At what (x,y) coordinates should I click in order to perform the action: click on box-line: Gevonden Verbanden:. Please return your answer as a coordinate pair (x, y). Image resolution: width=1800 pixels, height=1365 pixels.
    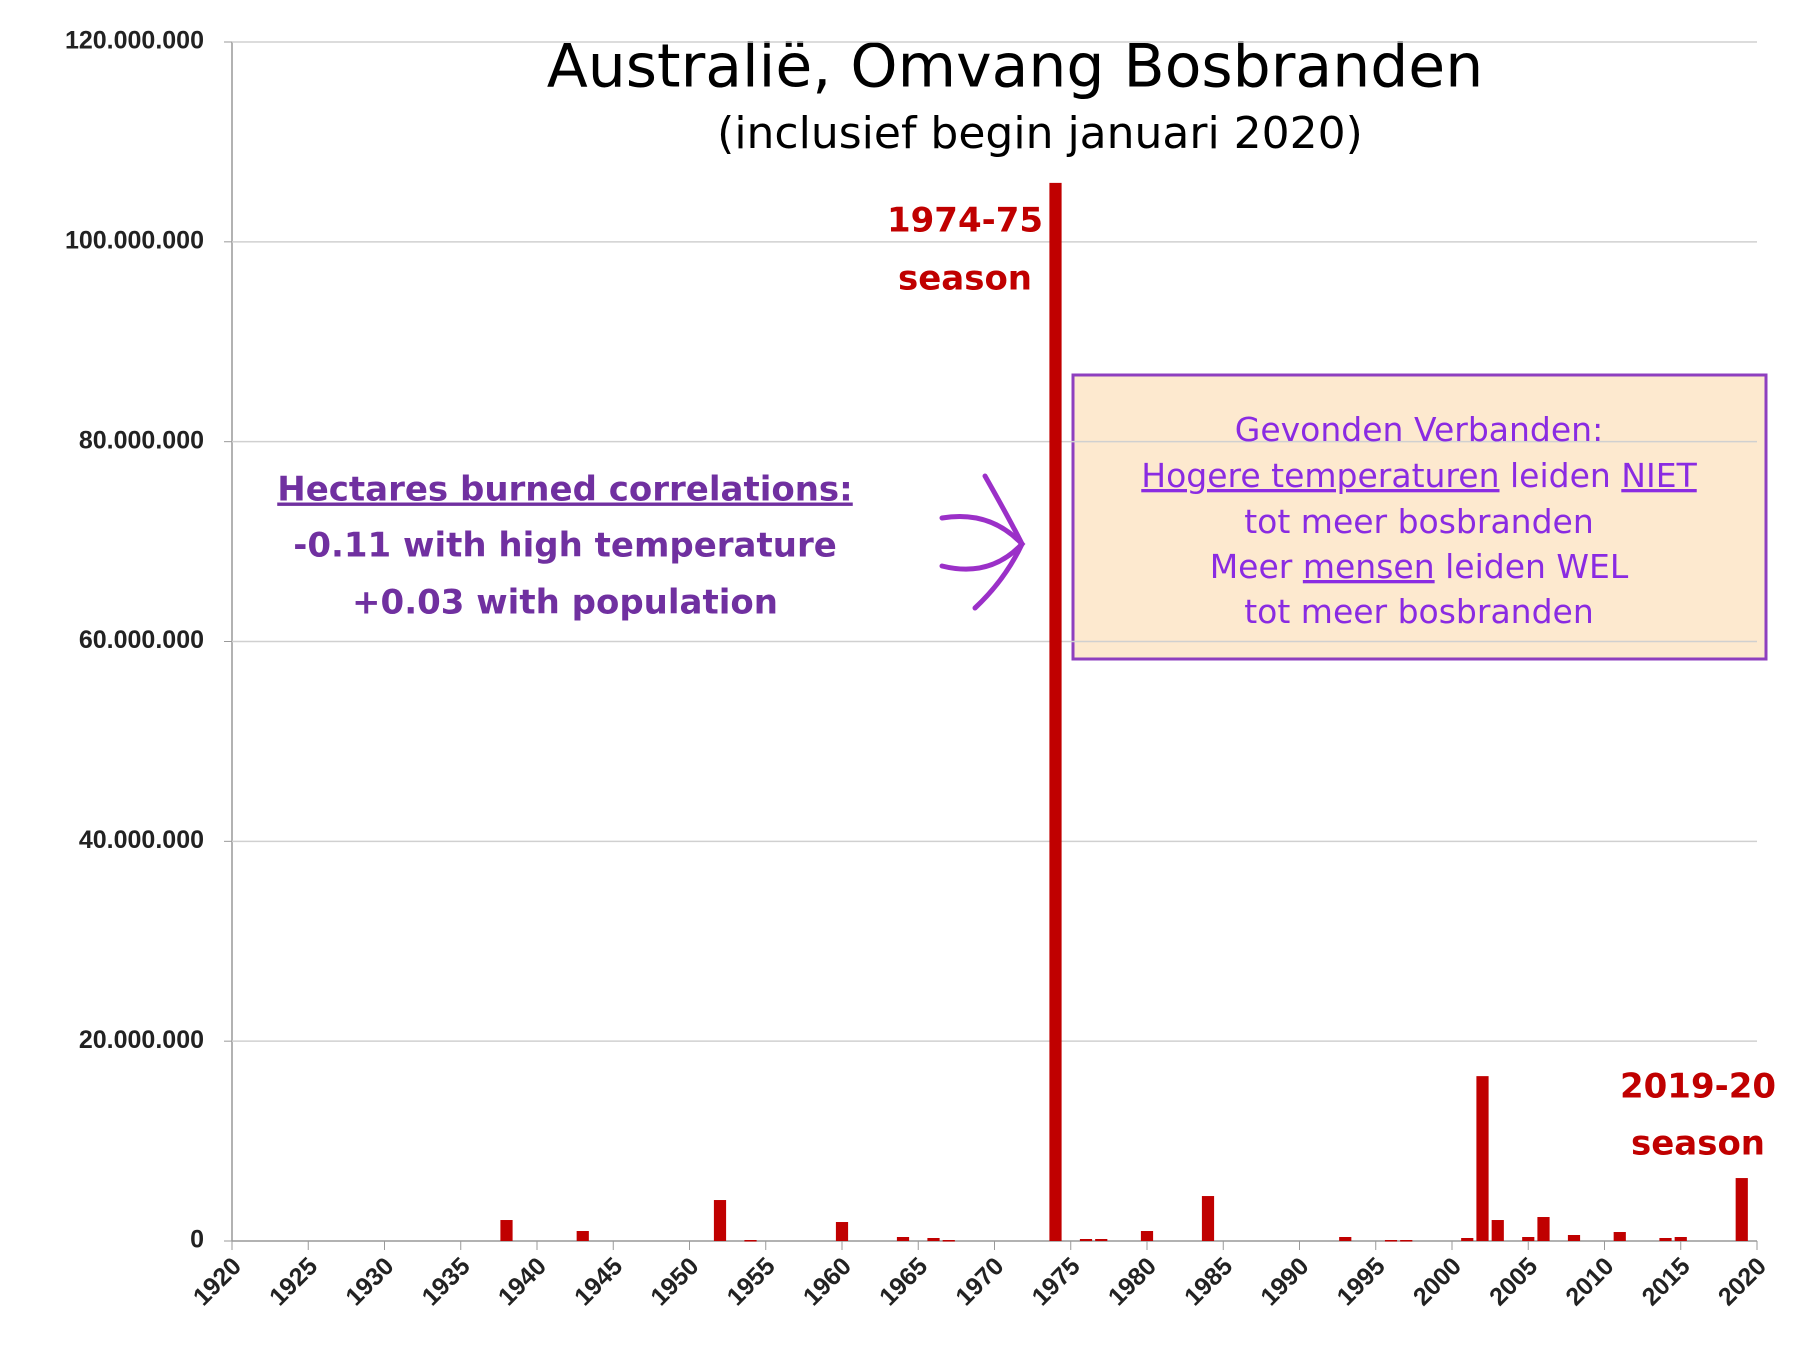
    Looking at the image, I should click on (1419, 429).